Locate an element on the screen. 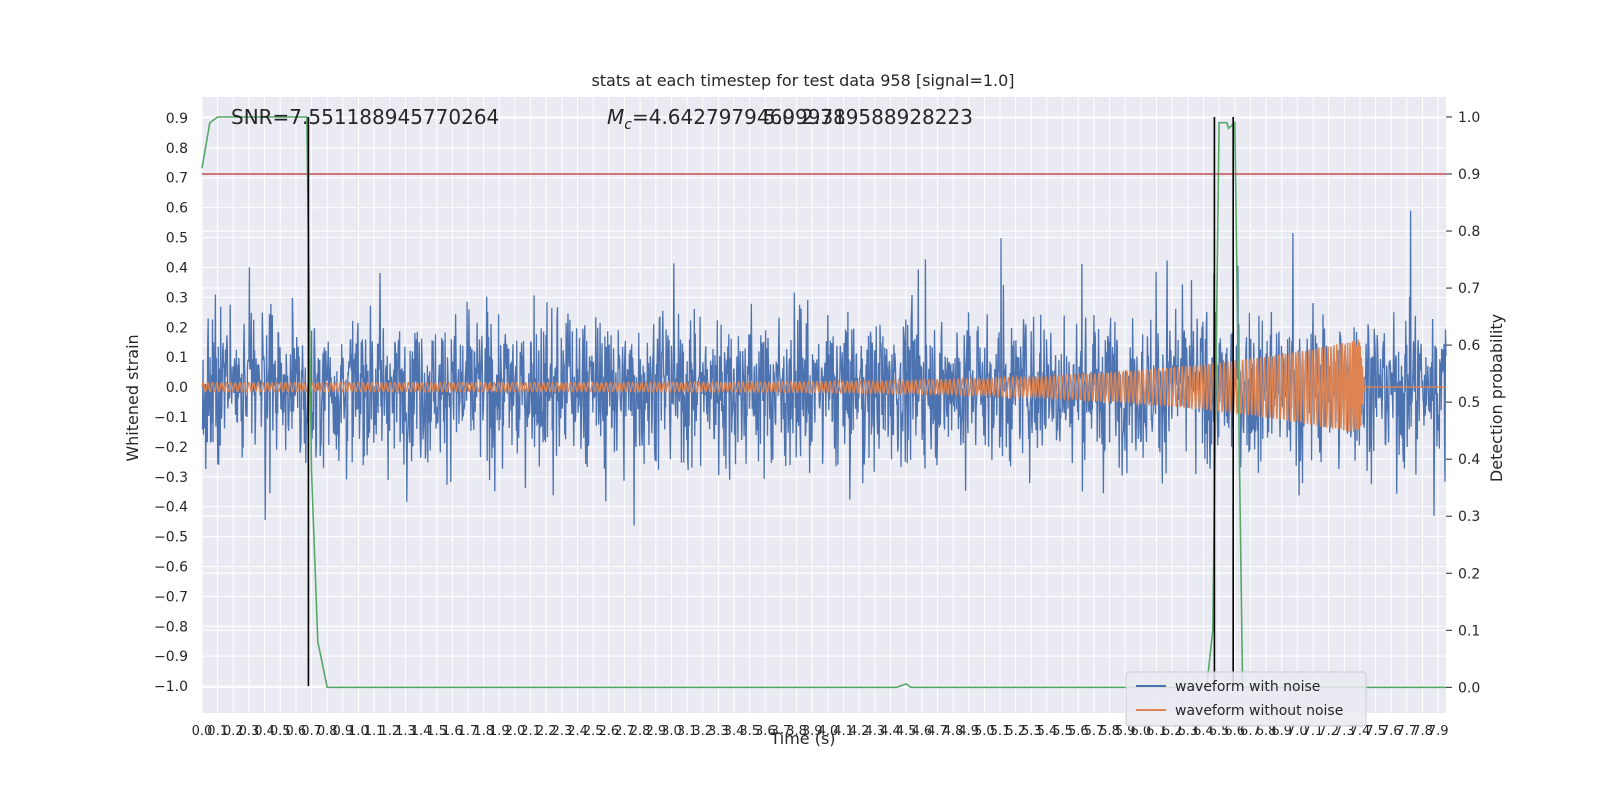 Image resolution: width=1600 pixels, height=800 pixels. x-tick-label: 5.3 is located at coordinates (1031, 731).